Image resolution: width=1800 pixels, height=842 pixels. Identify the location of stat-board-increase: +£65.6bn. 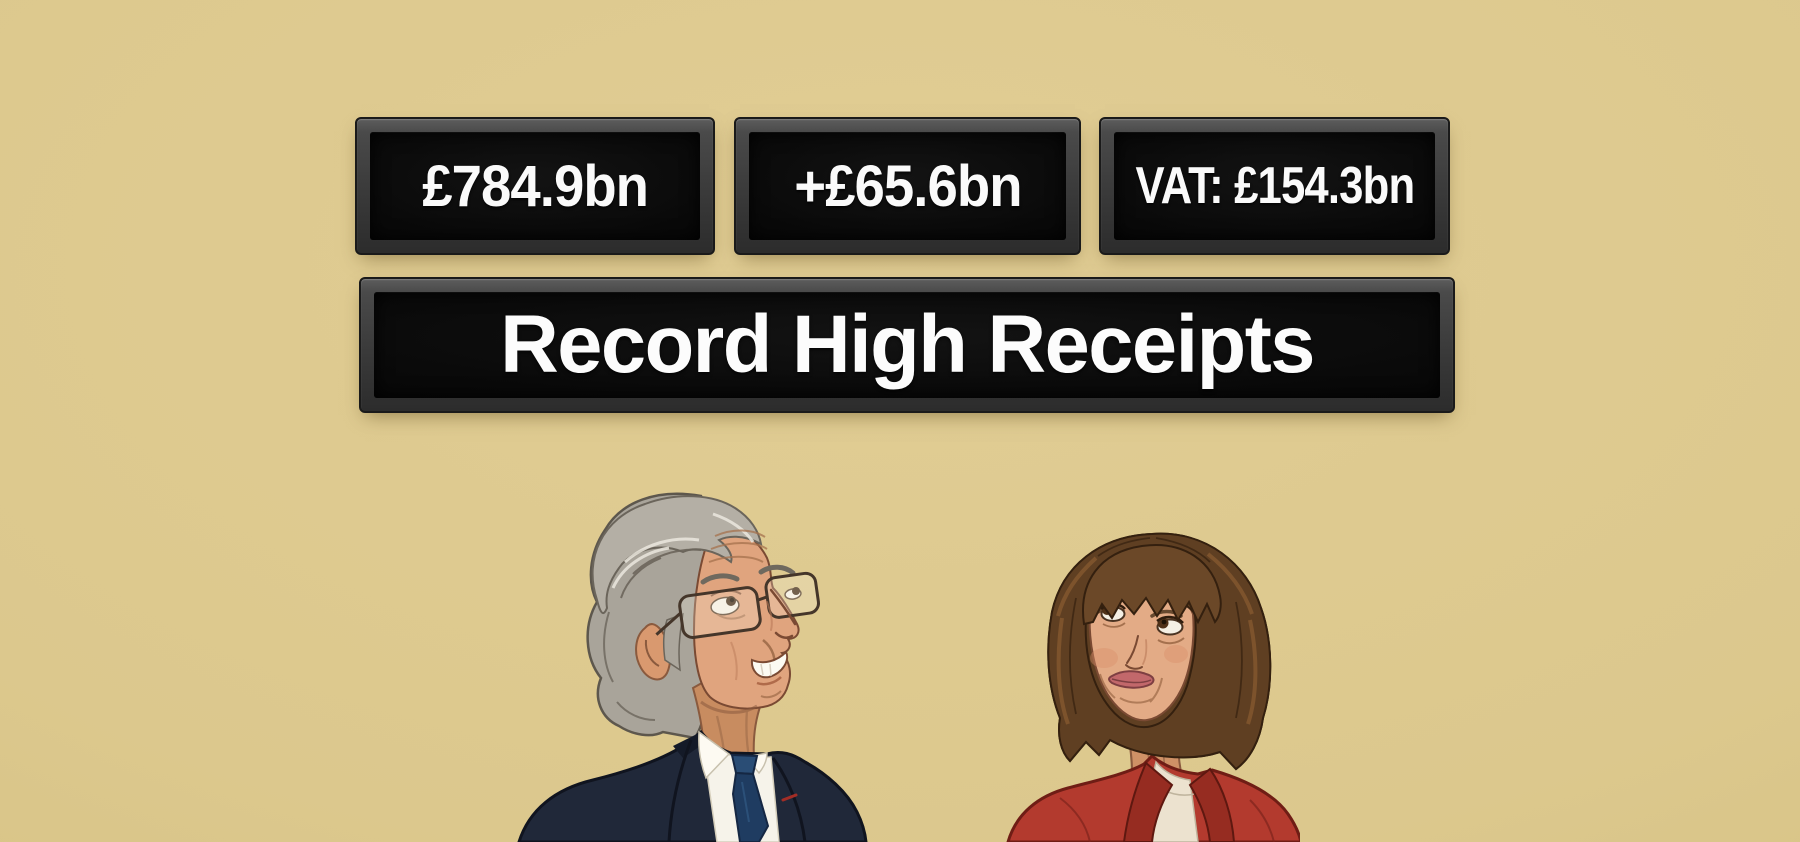
(907, 186).